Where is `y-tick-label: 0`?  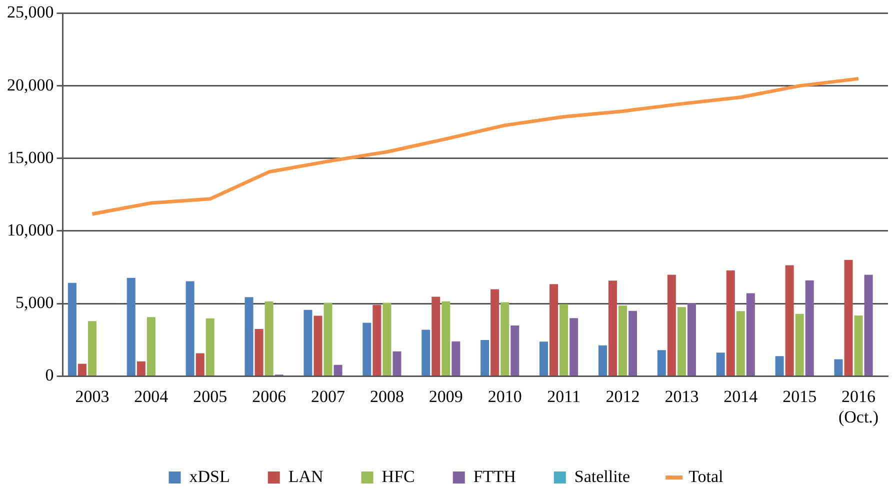 y-tick-label: 0 is located at coordinates (49, 375).